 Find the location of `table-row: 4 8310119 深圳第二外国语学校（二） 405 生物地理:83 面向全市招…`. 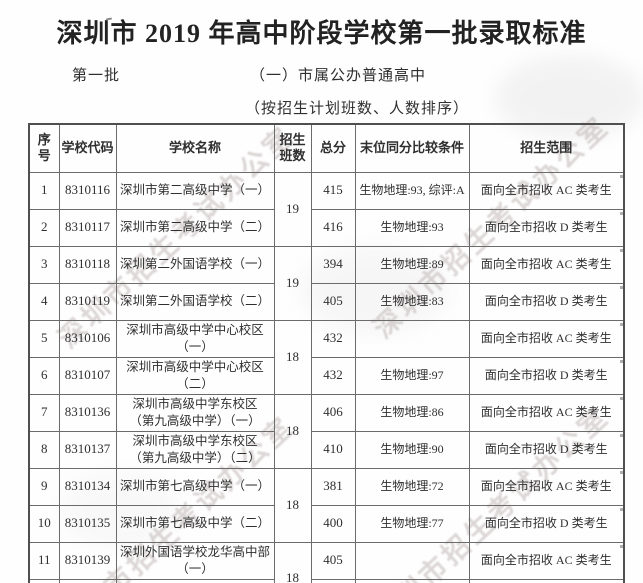

table-row: 4 8310119 深圳第二外国语学校（二） 405 生物地理:83 面向全市招… is located at coordinates (326, 301).